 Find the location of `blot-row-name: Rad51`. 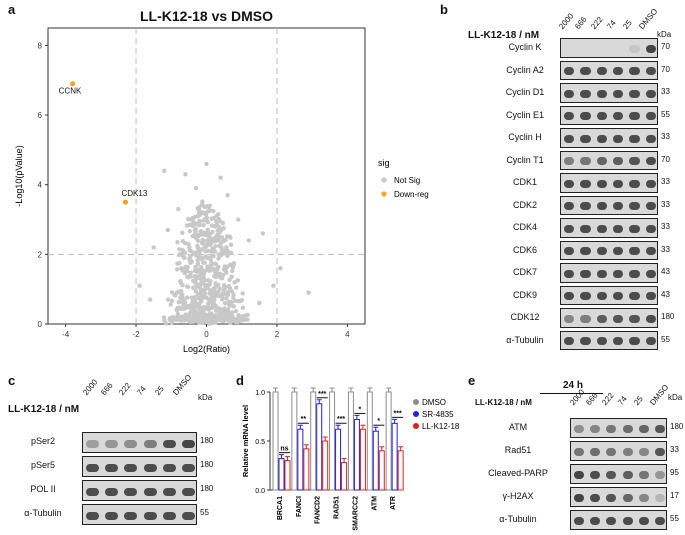

blot-row-name: Rad51 is located at coordinates (518, 450).